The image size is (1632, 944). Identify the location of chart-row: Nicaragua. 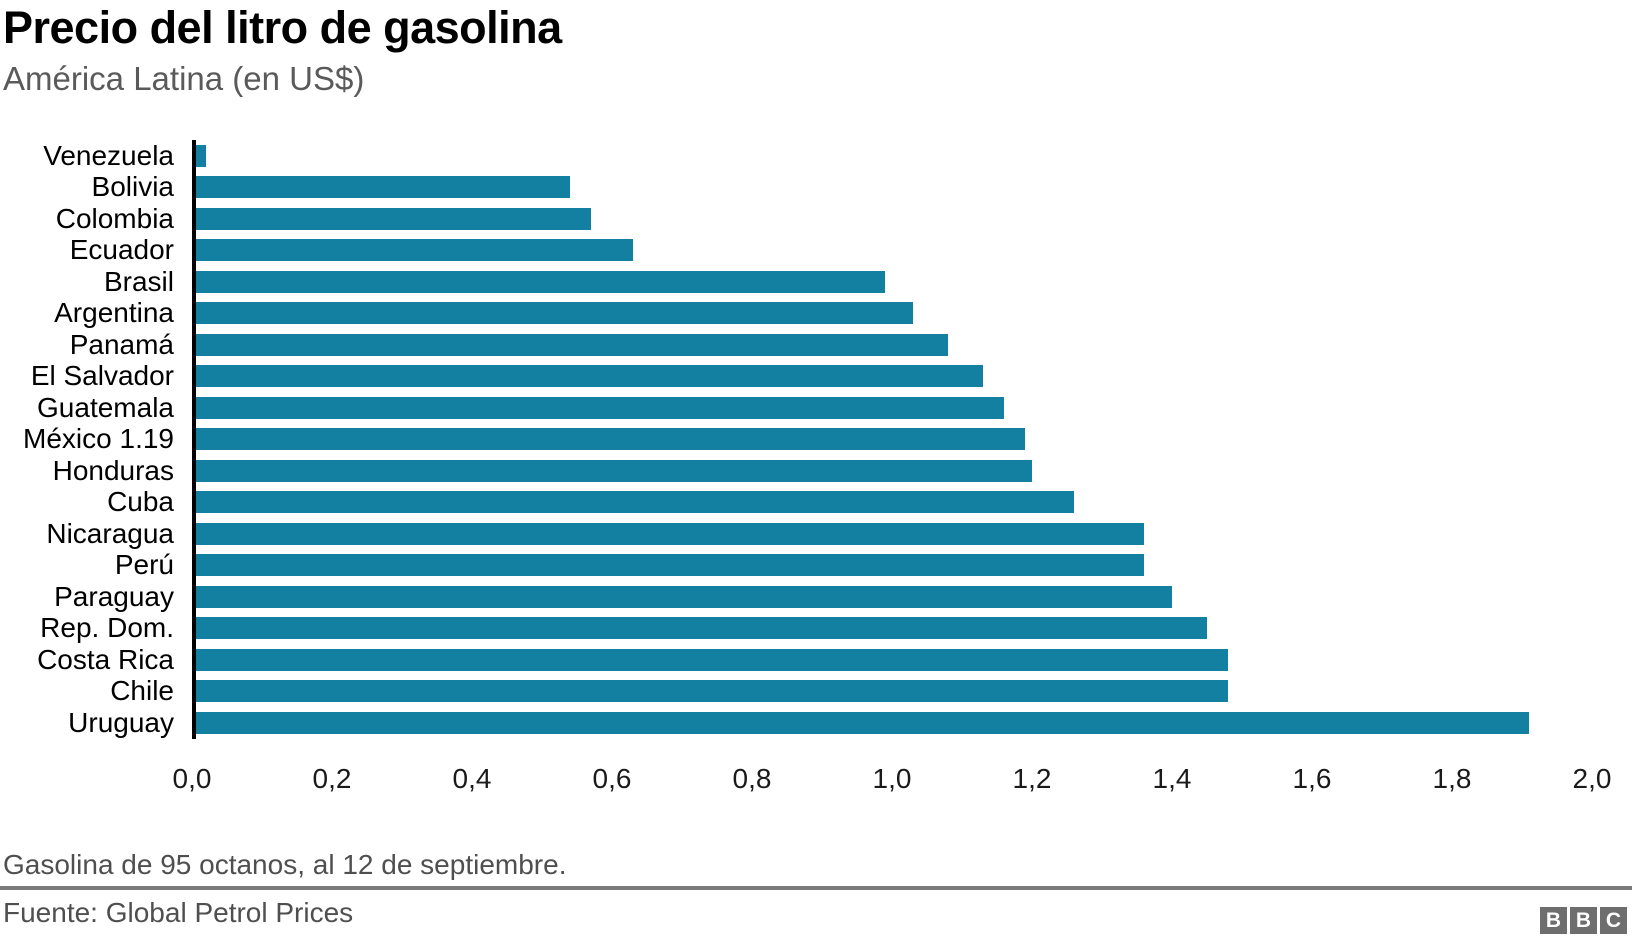
(816, 534).